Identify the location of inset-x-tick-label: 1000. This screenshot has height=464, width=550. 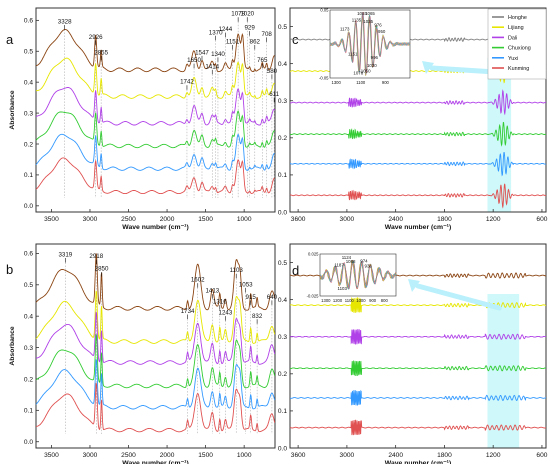
(361, 300).